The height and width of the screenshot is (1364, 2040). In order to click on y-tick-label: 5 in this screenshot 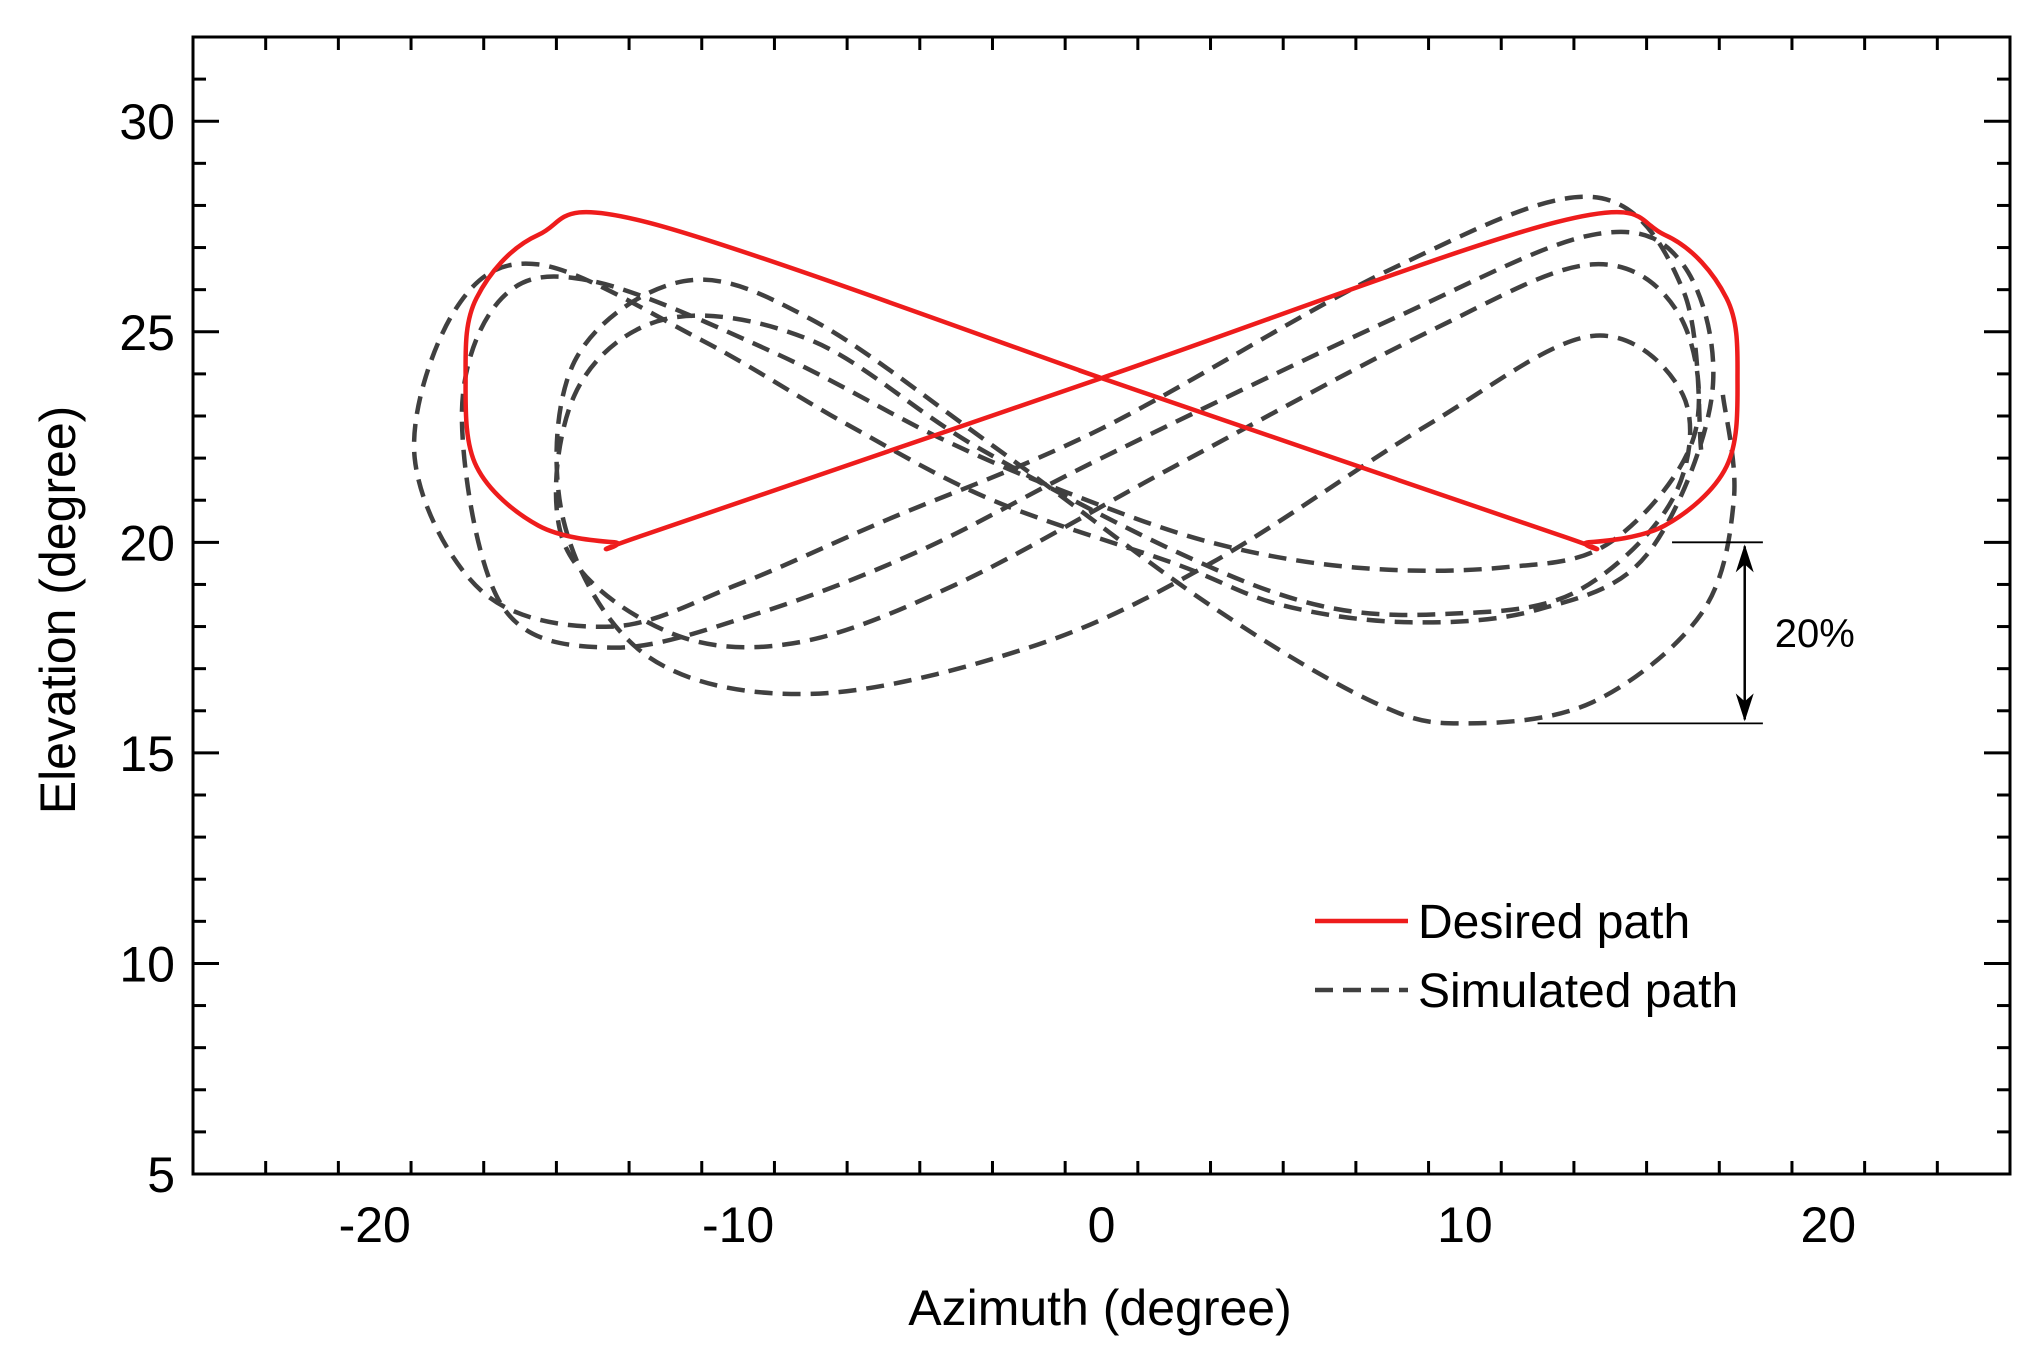, I will do `click(161, 1175)`.